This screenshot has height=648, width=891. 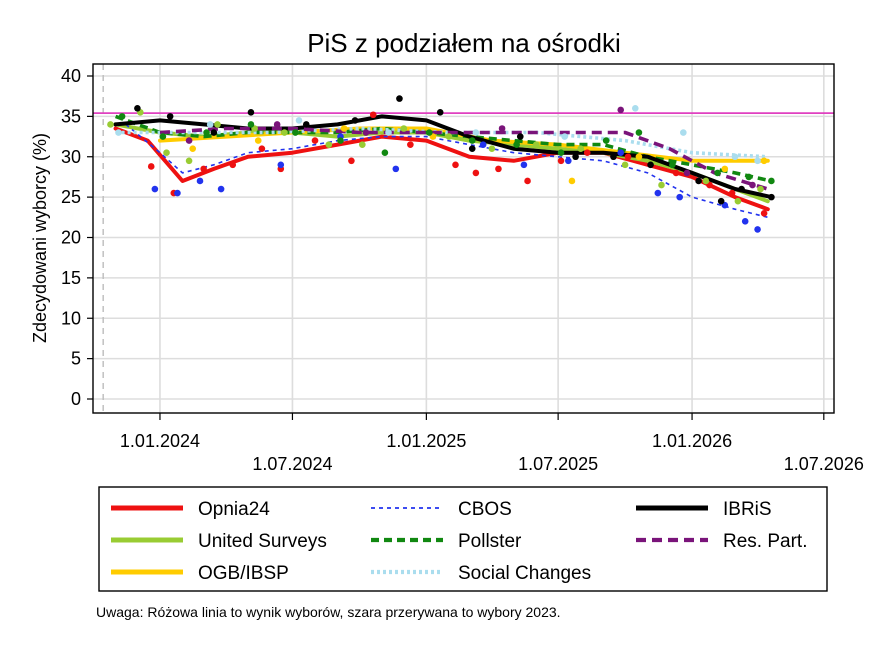 What do you see at coordinates (71, 238) in the screenshot?
I see `y-tick-label: 20` at bounding box center [71, 238].